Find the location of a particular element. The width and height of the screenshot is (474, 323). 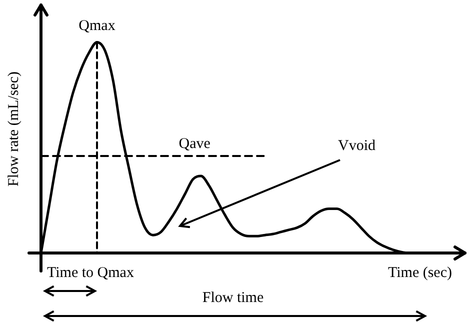

annotation: Vvoid is located at coordinates (357, 146).